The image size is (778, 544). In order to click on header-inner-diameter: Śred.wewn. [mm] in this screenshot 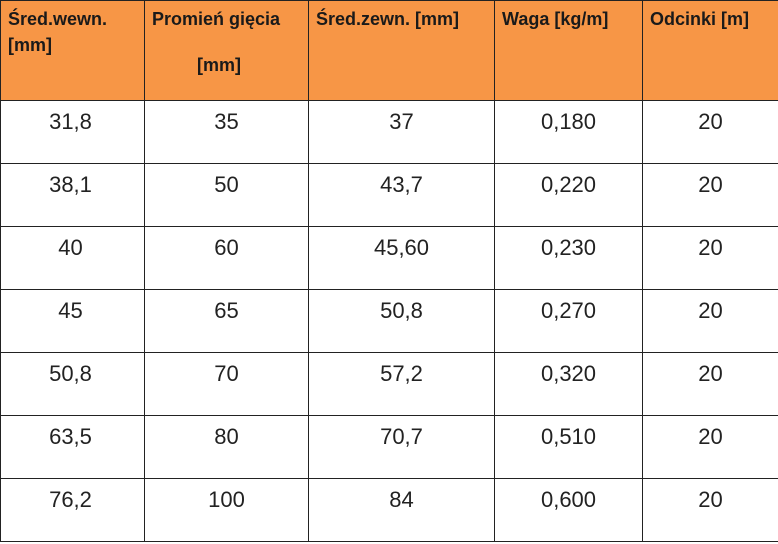, I will do `click(72, 50)`.